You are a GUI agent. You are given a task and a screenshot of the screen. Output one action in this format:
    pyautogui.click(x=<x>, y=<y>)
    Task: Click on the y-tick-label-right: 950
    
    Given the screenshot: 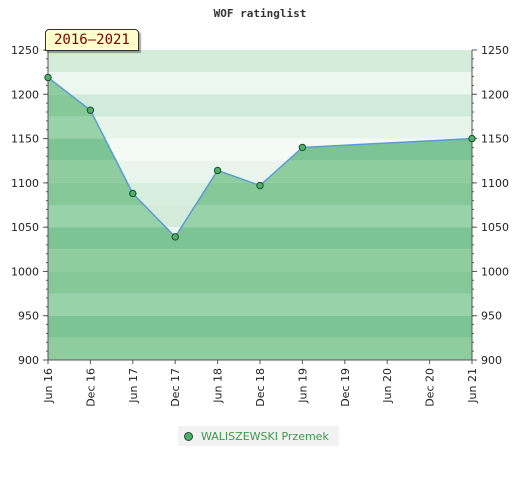 What is the action you would take?
    pyautogui.click(x=491, y=316)
    